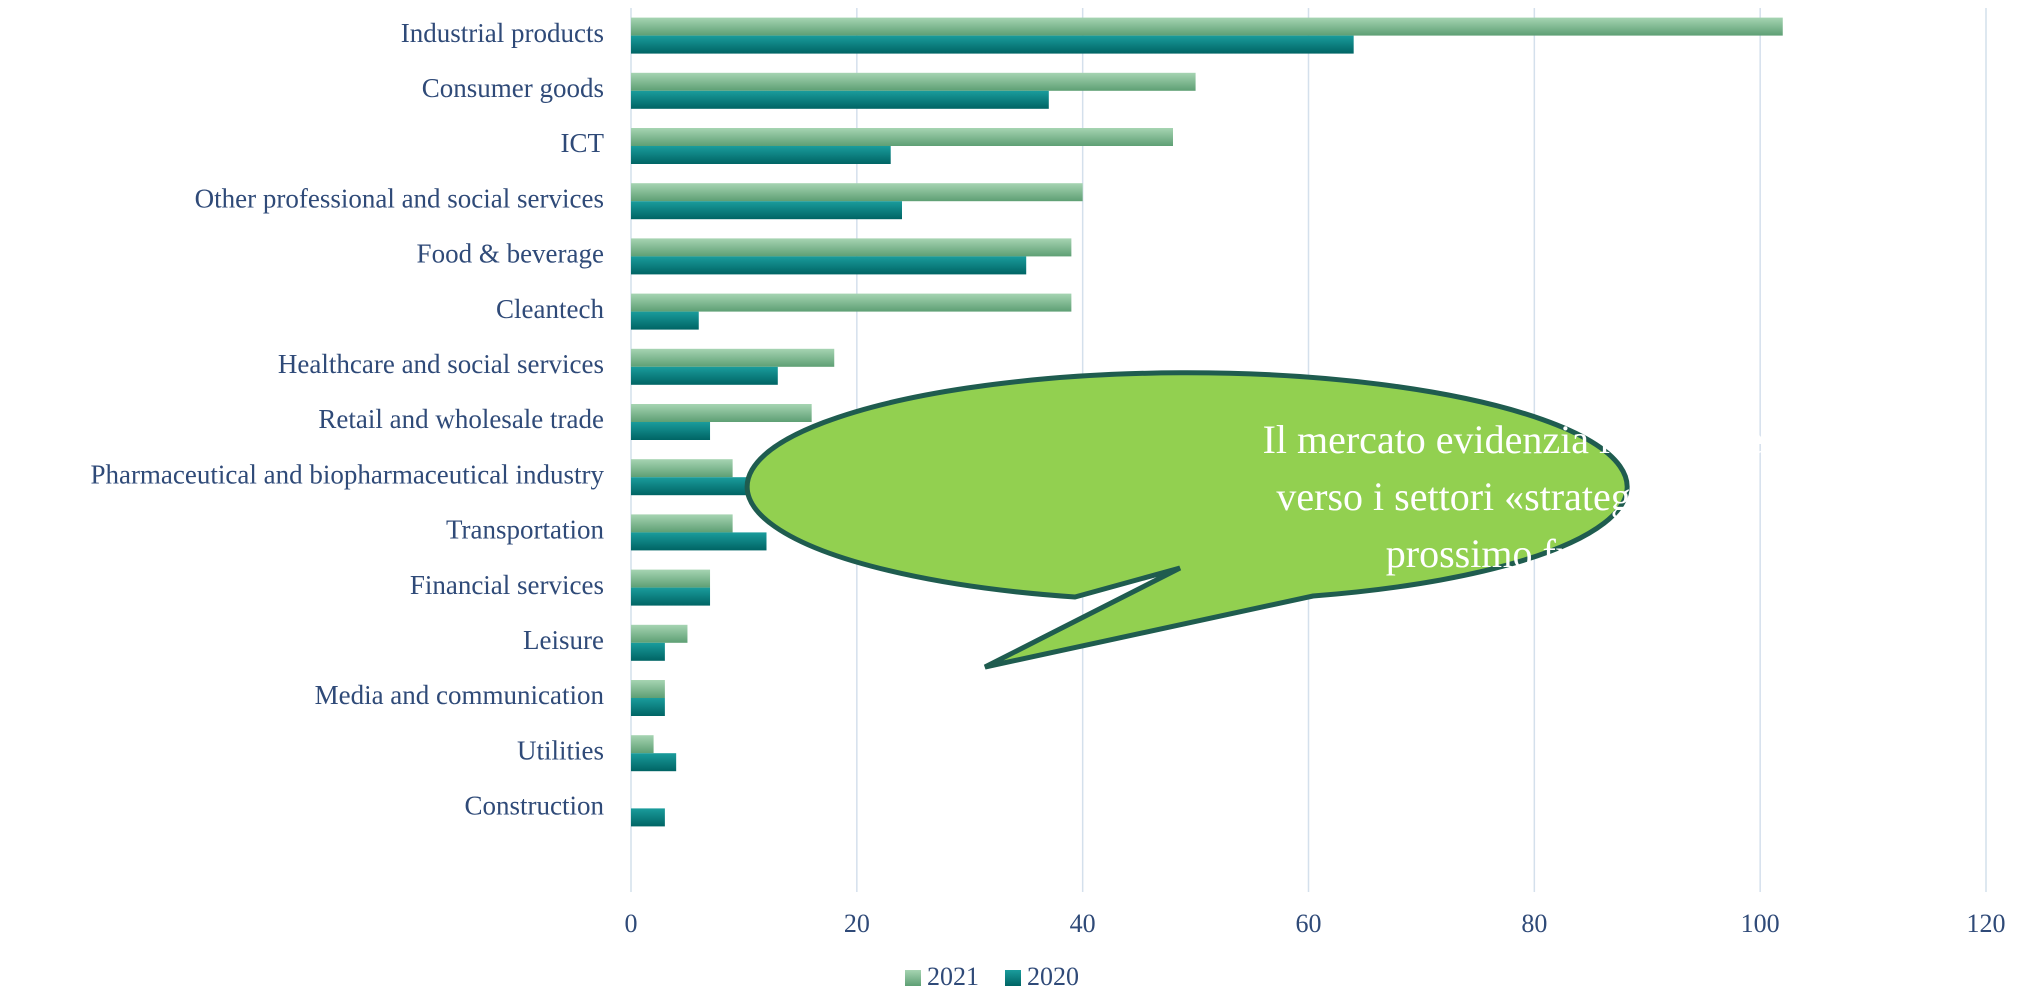 The height and width of the screenshot is (990, 2021). I want to click on y-tick-label: Healthcare and social services, so click(441, 364).